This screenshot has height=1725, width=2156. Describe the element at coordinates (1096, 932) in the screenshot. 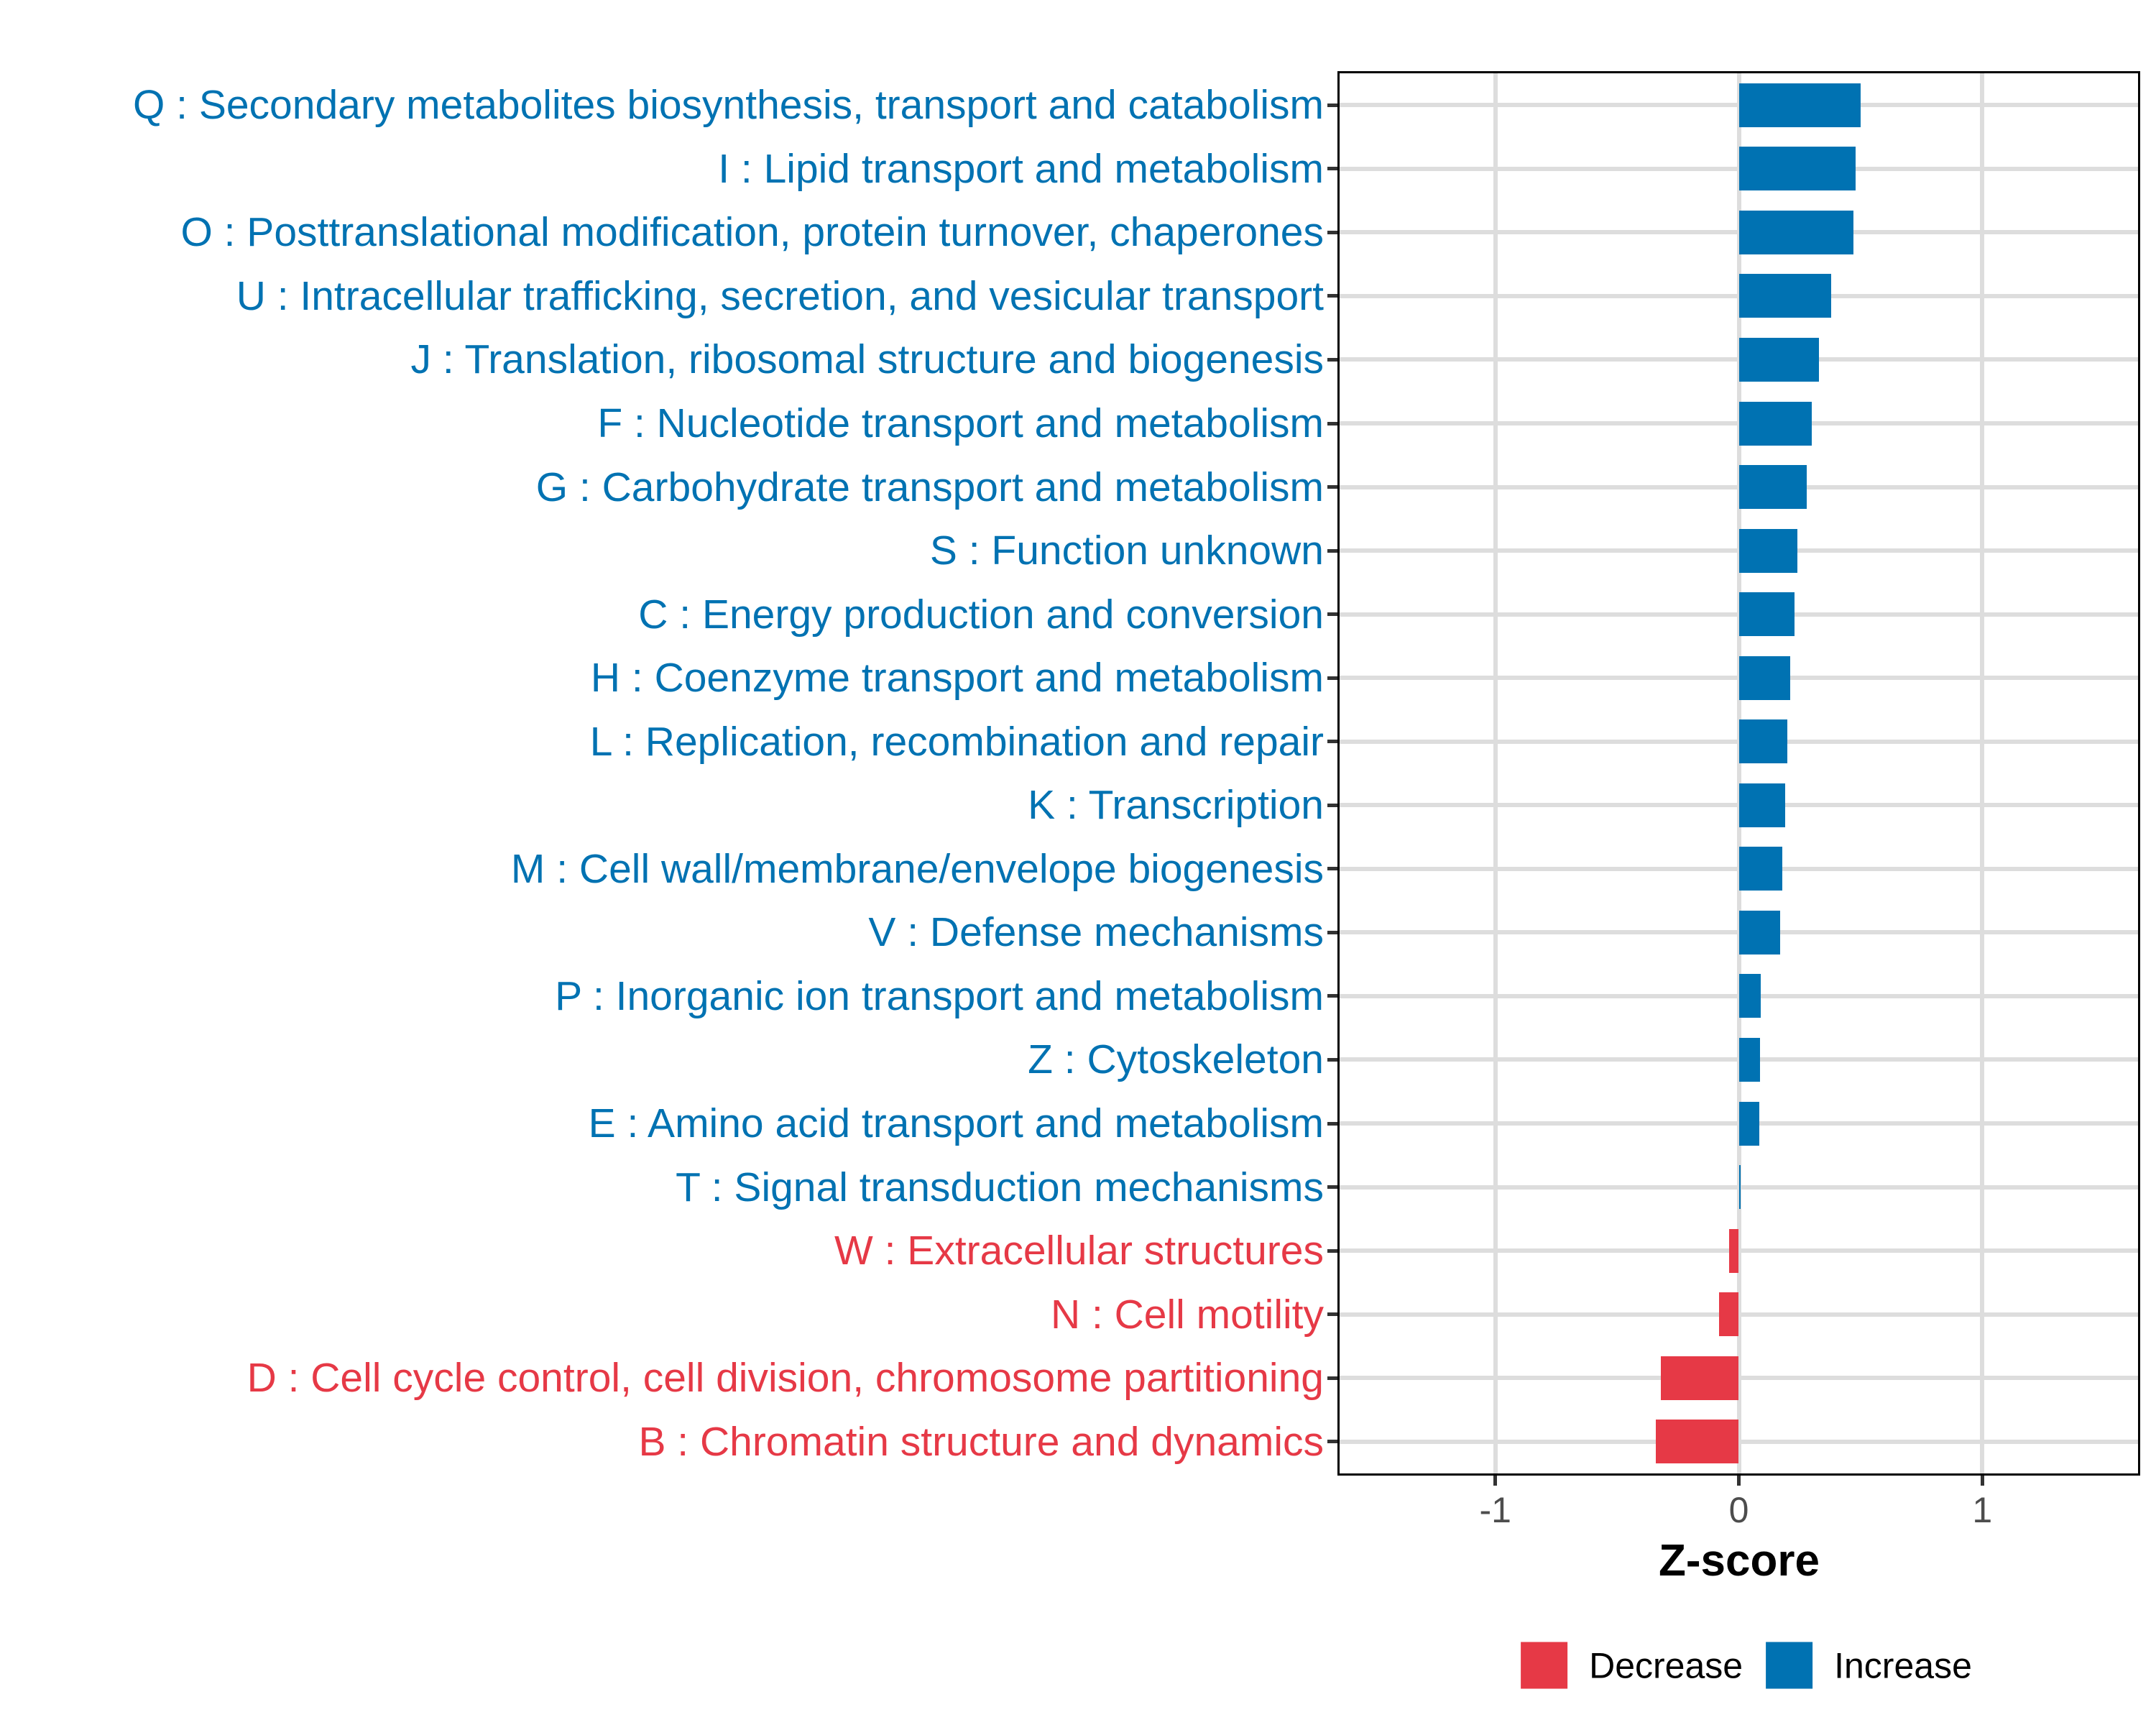

I see `y-axis-label-V: V : Defense mechanisms` at that location.